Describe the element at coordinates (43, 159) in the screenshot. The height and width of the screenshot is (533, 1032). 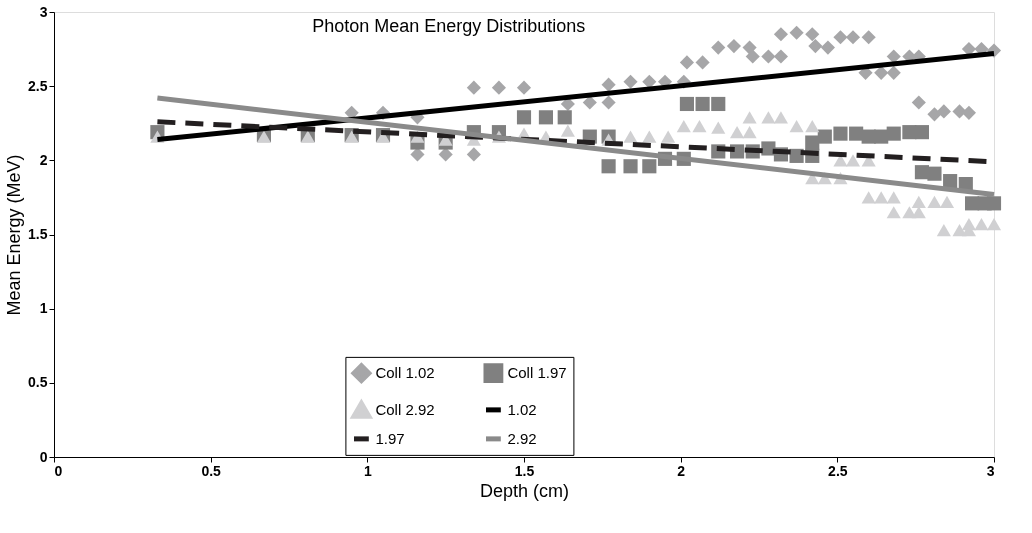
I see `y-tick-label: 2` at that location.